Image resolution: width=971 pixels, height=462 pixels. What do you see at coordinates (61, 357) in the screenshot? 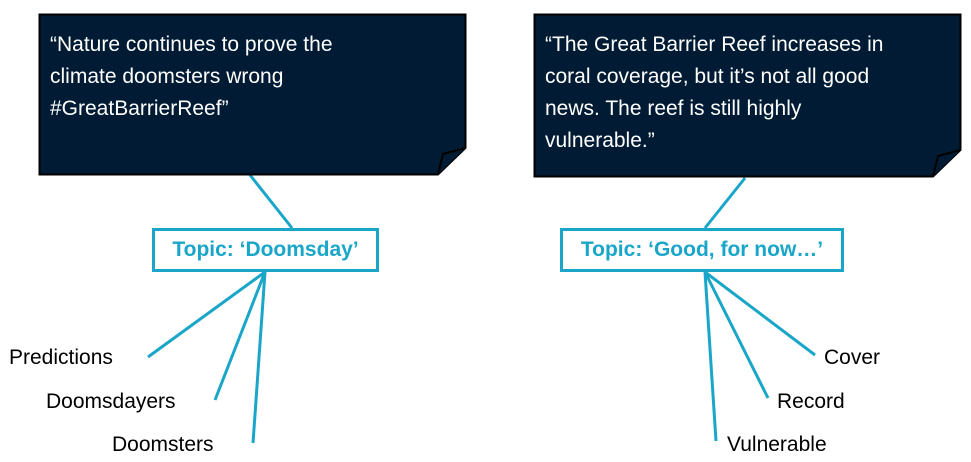
I see `word-predictions: Predictions` at bounding box center [61, 357].